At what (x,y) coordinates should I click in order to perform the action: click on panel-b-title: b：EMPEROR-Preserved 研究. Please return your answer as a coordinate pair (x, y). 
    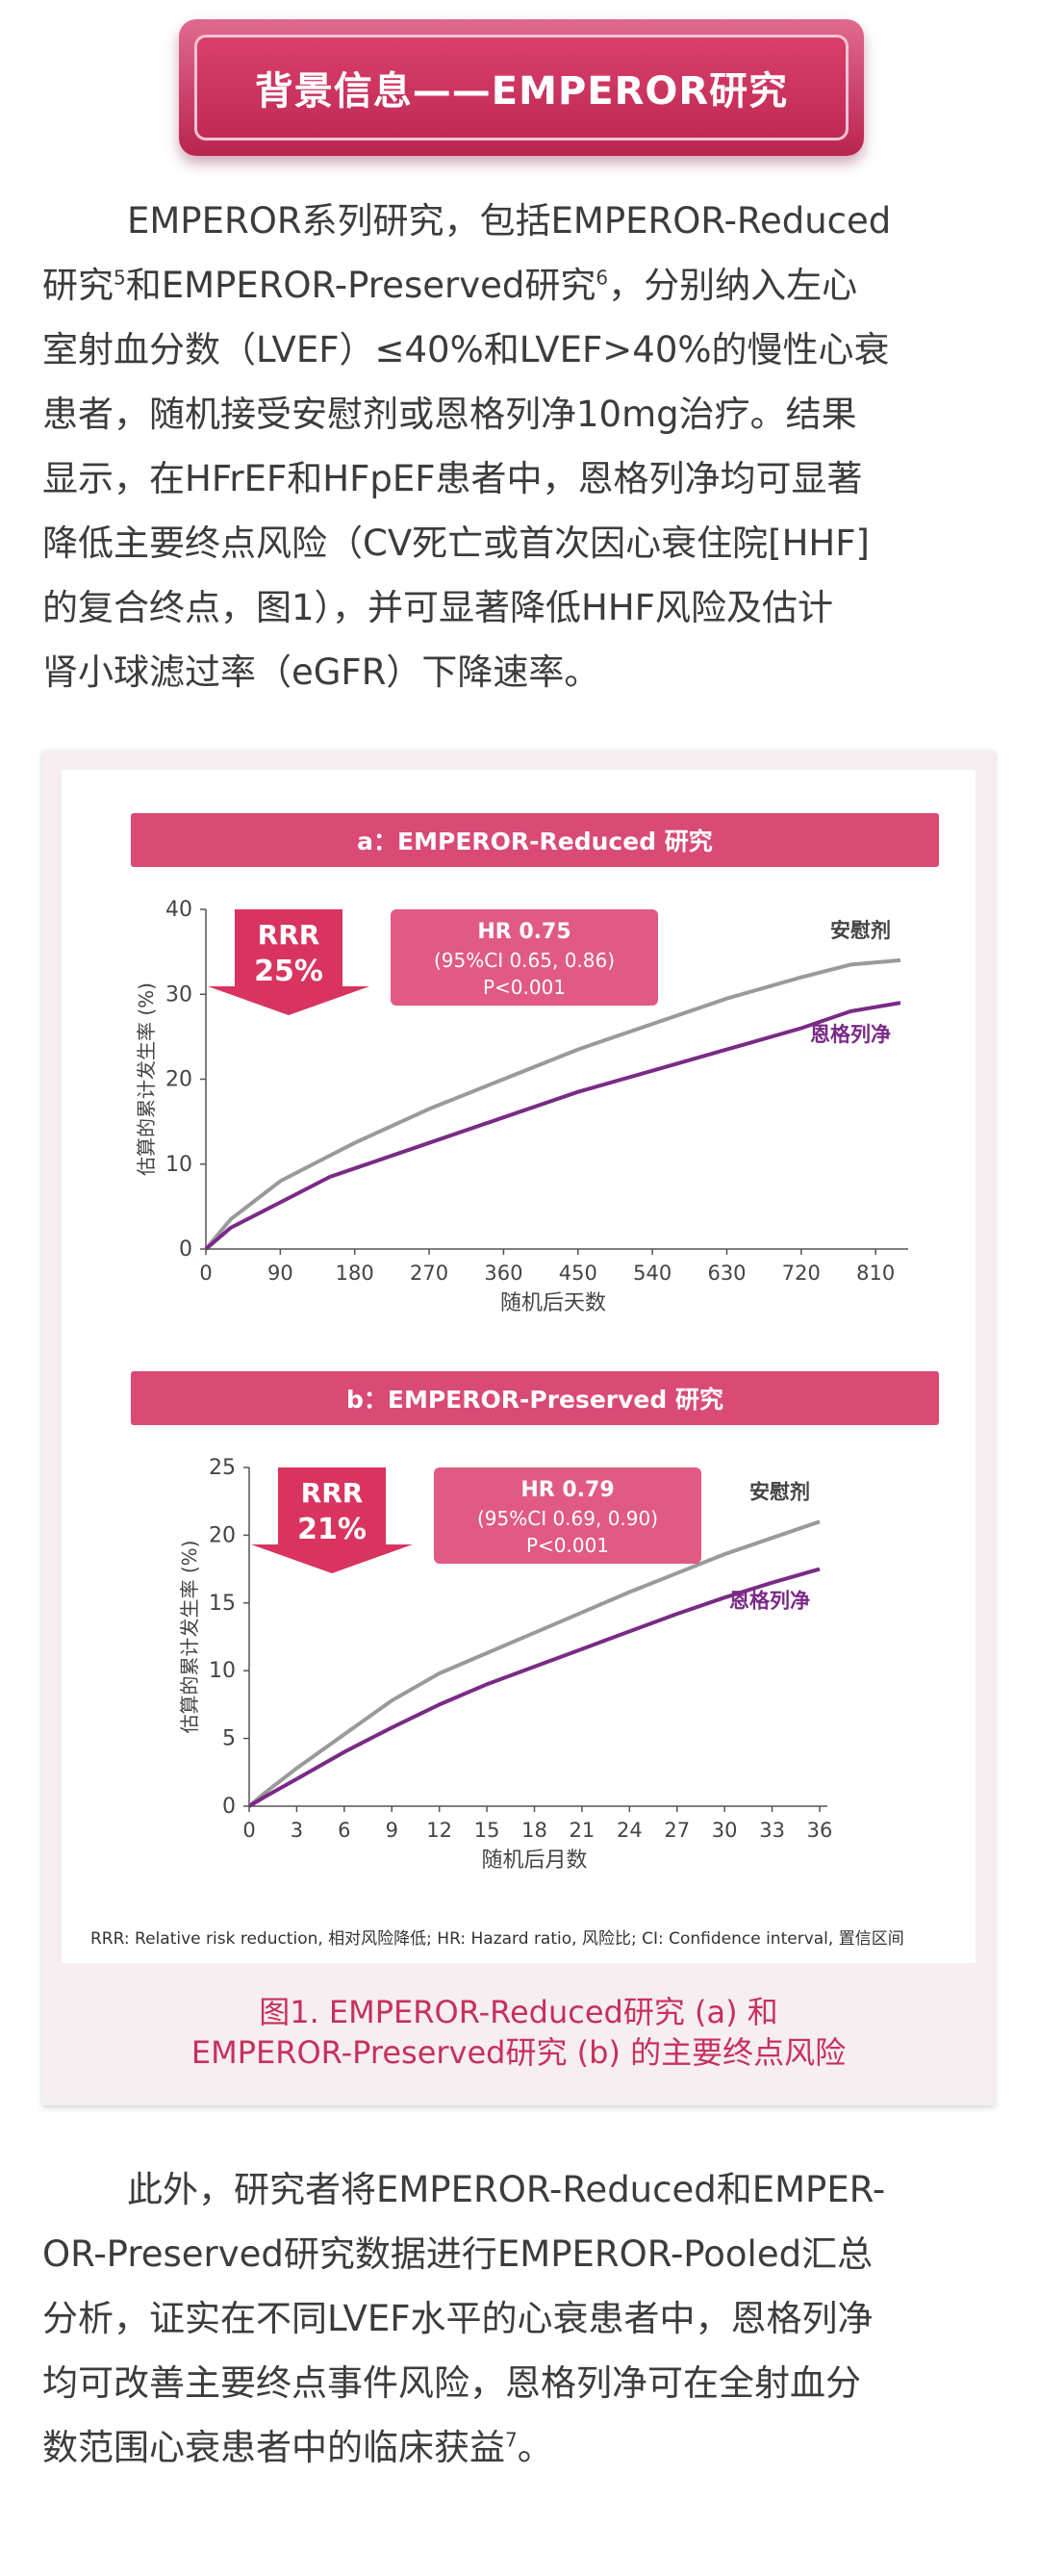
    Looking at the image, I should click on (535, 1398).